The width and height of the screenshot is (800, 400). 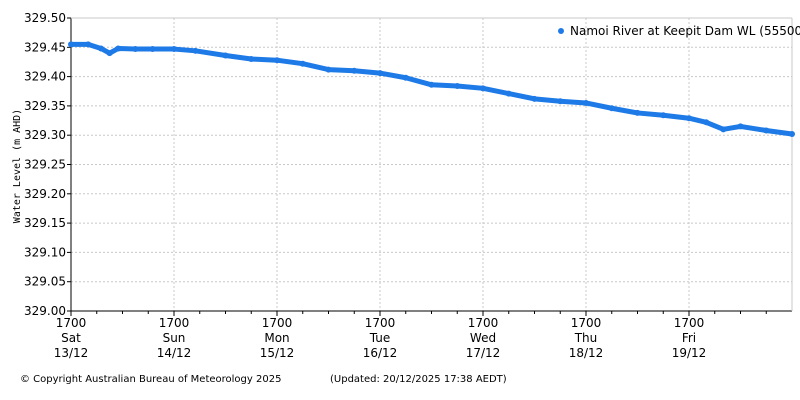 I want to click on x-tick-label-day: Fri, so click(x=689, y=338).